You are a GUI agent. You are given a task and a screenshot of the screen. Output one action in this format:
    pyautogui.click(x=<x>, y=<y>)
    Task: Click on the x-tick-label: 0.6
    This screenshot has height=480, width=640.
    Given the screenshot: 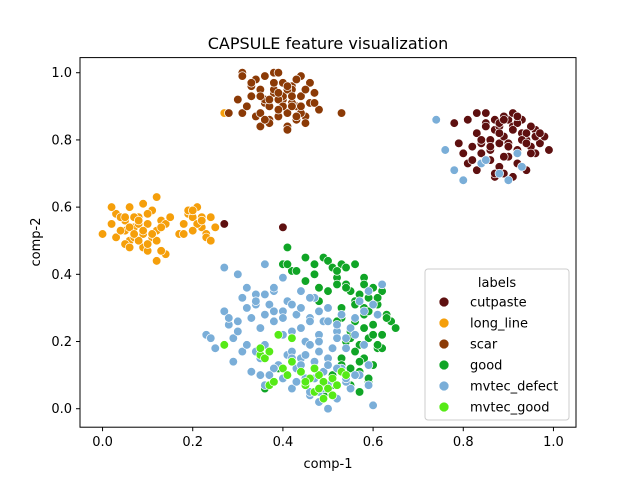 What is the action you would take?
    pyautogui.click(x=373, y=442)
    